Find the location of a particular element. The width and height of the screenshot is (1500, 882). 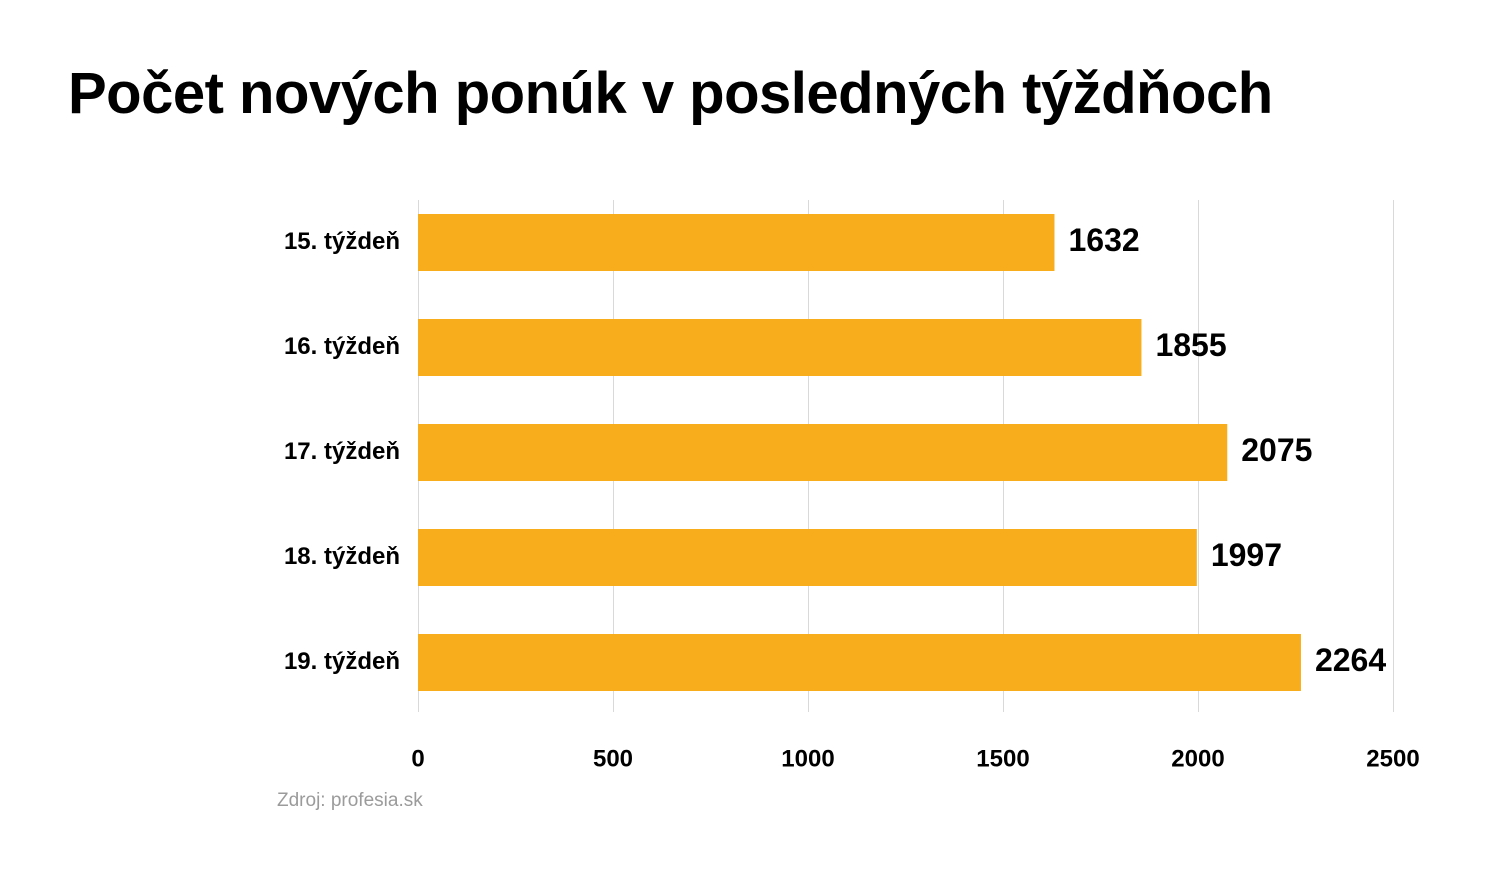

value-label: 1855 is located at coordinates (1190, 345).